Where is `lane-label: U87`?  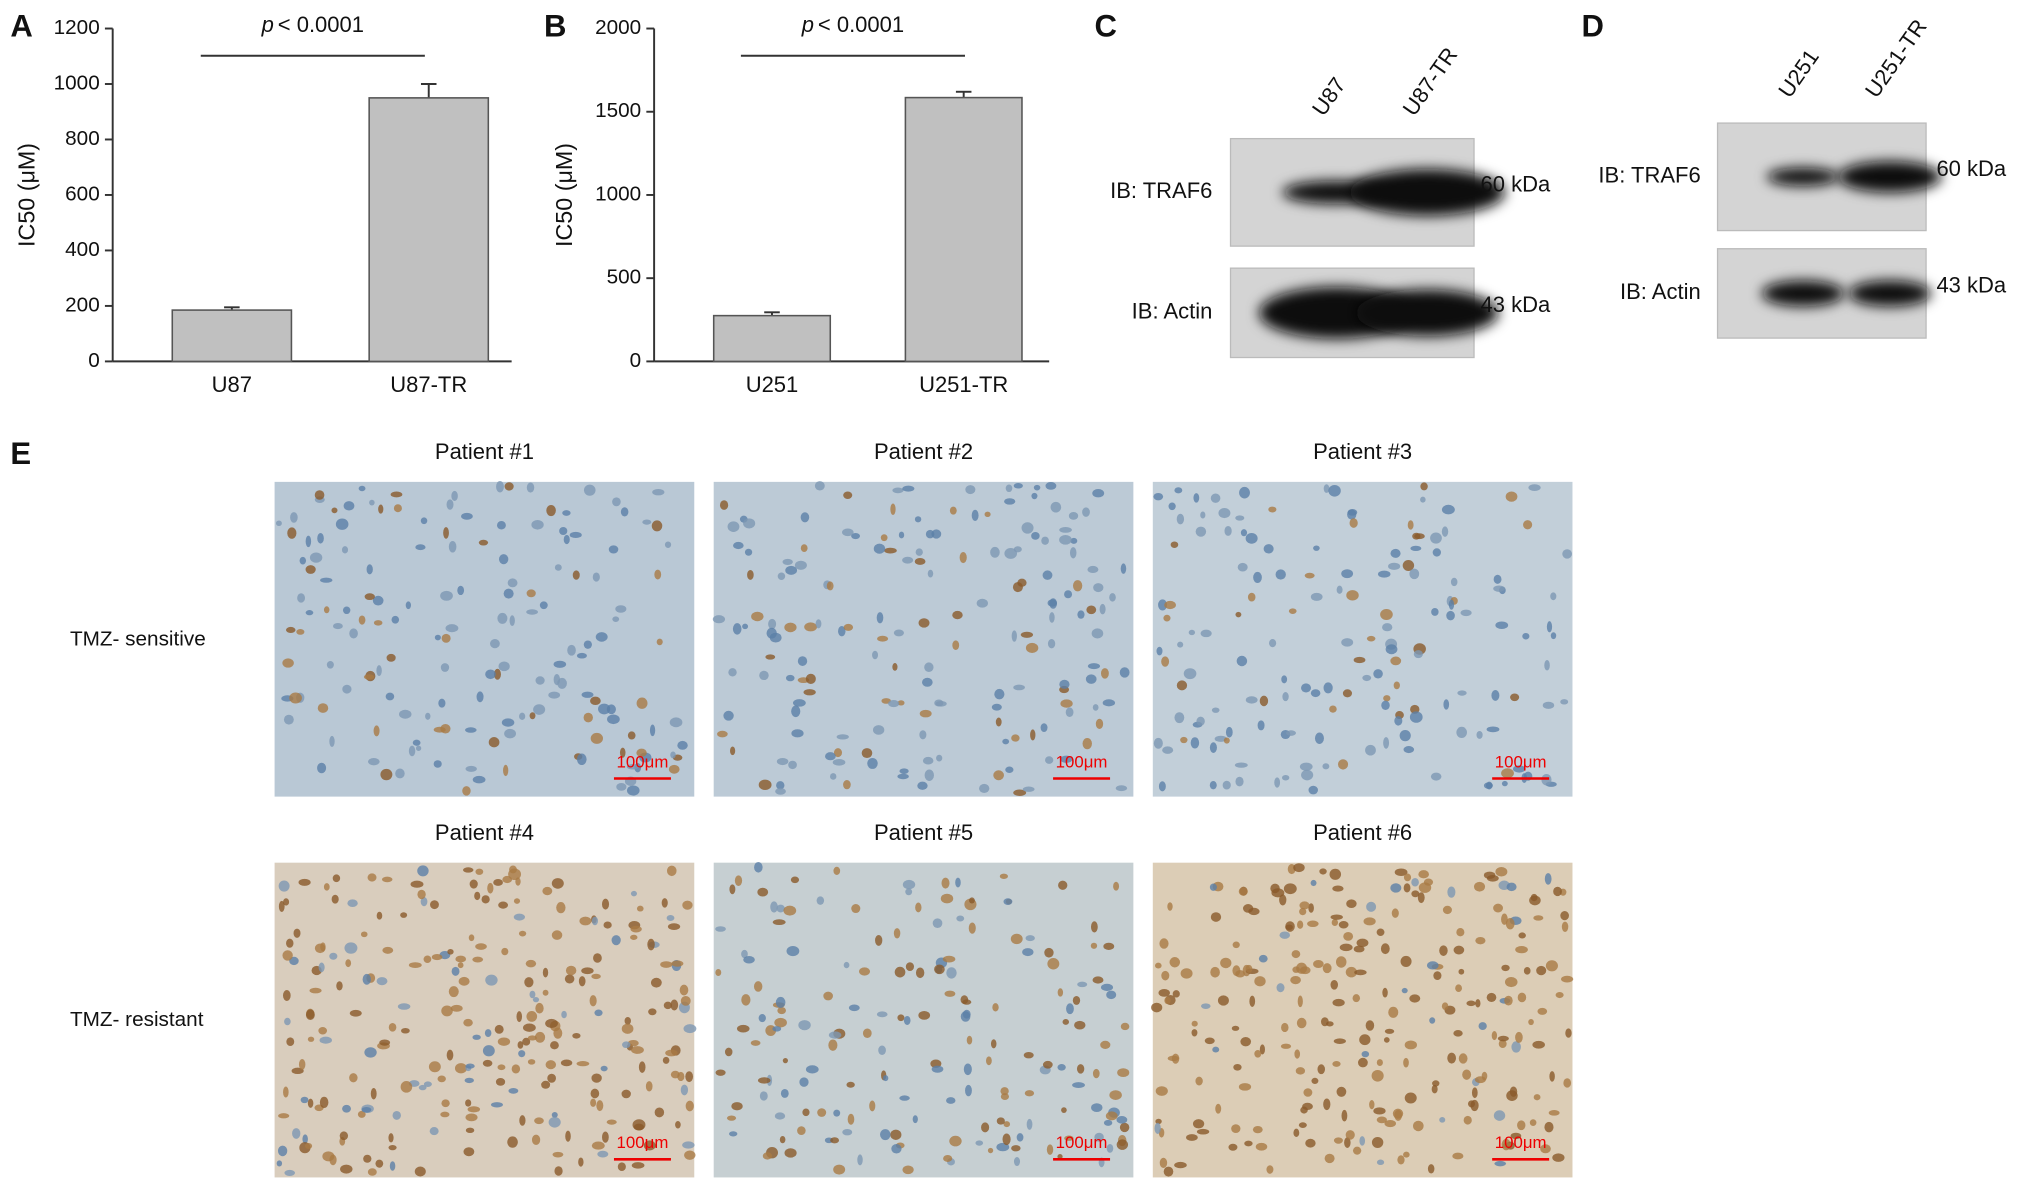 lane-label: U87 is located at coordinates (1329, 96).